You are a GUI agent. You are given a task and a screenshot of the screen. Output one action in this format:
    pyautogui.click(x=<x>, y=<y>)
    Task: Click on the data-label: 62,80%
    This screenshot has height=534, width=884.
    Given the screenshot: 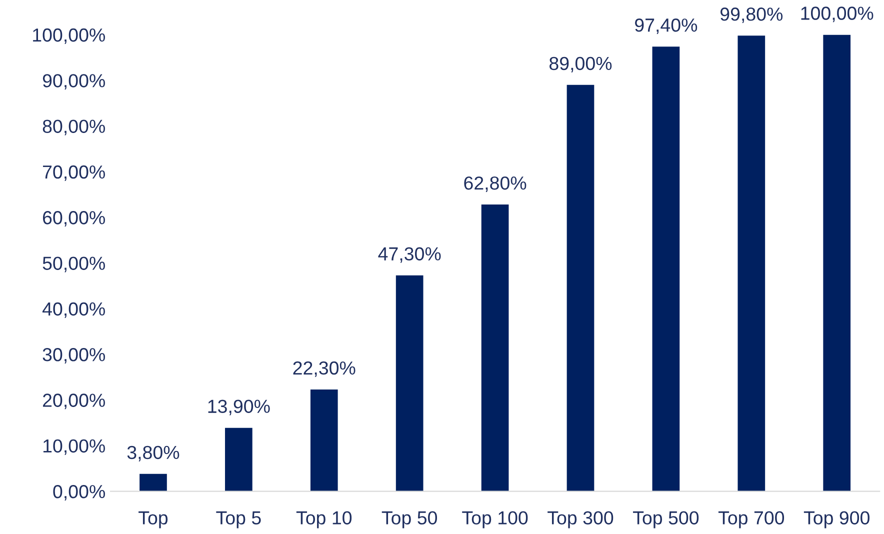 What is the action you would take?
    pyautogui.click(x=495, y=184)
    